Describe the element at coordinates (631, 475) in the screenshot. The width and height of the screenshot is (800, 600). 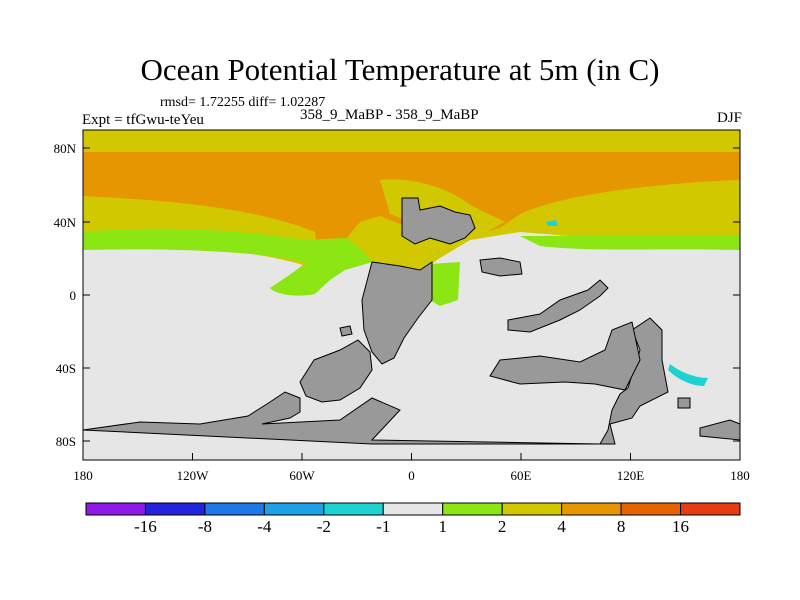
I see `x-tick-label: 120E` at that location.